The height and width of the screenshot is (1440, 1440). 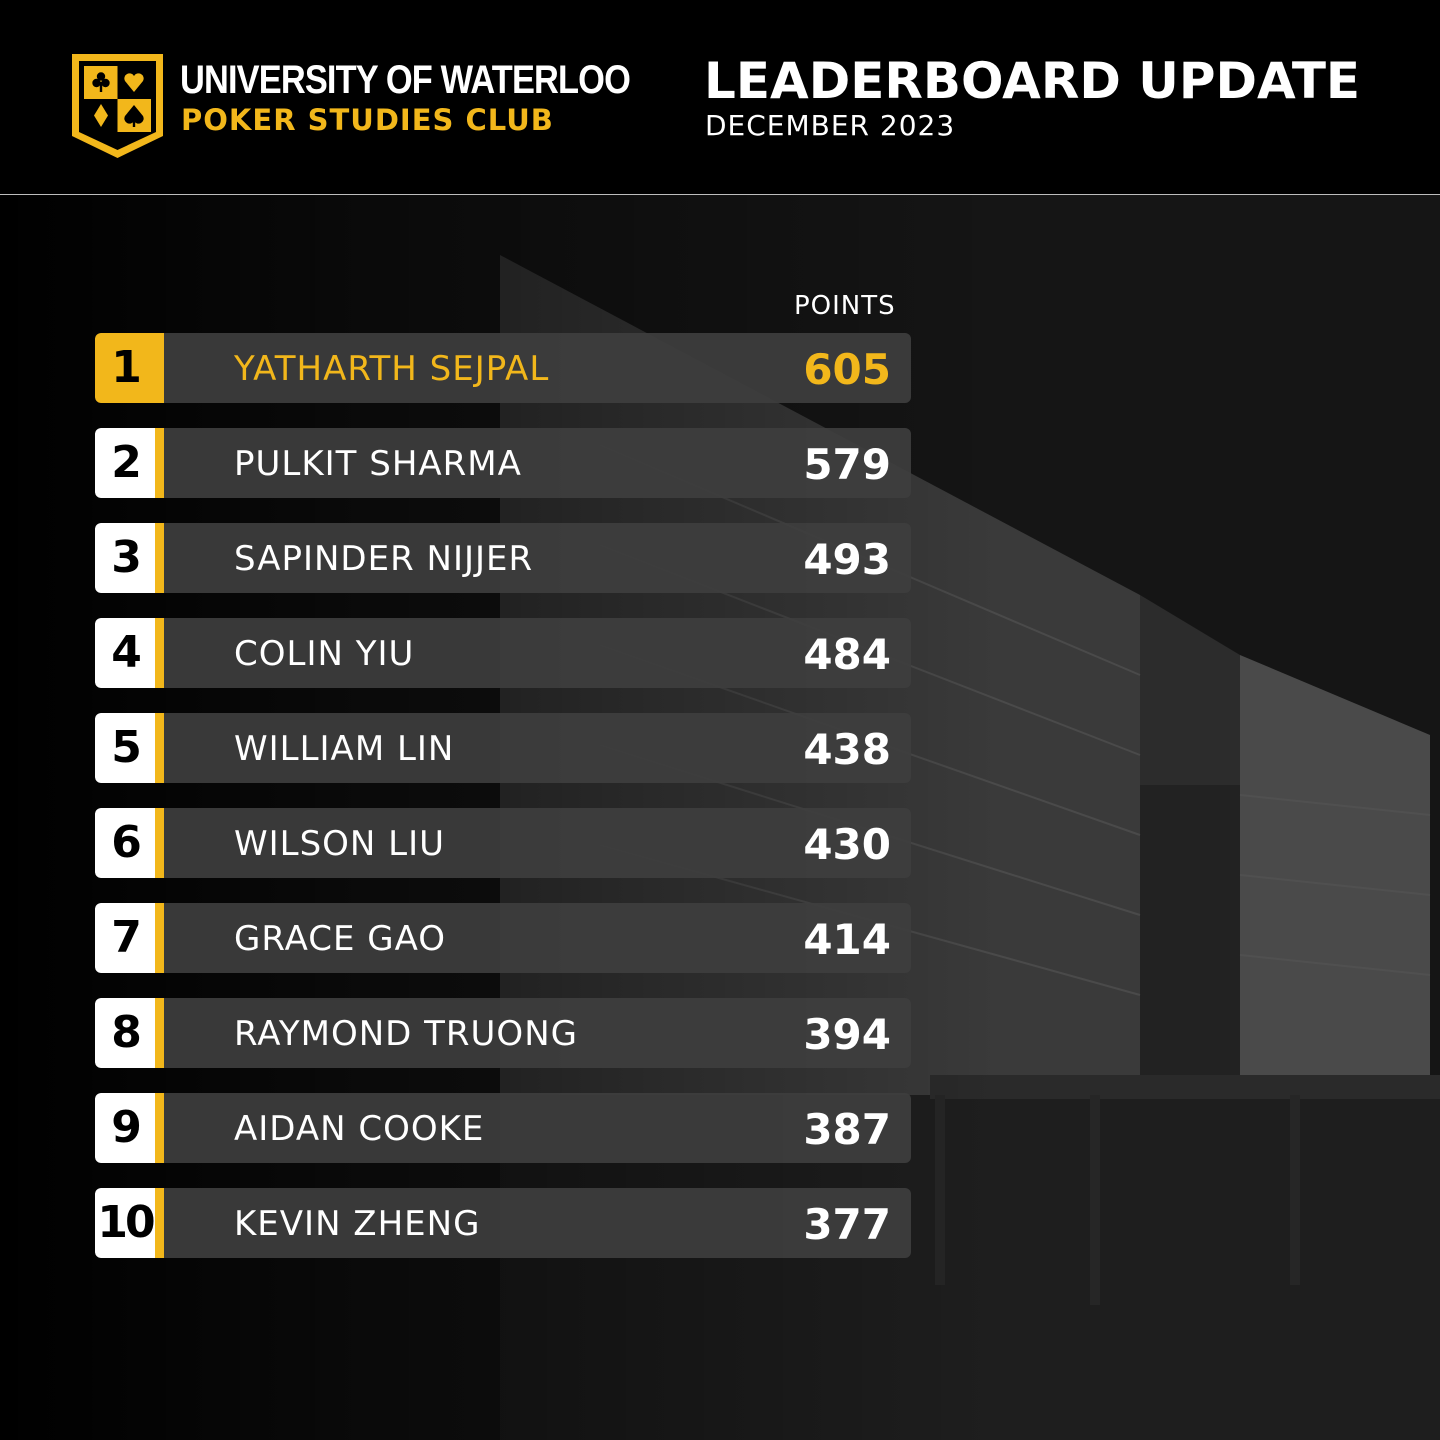 I want to click on leaderboard-row: 2 PULKIT SHARMA 579, so click(x=503, y=463).